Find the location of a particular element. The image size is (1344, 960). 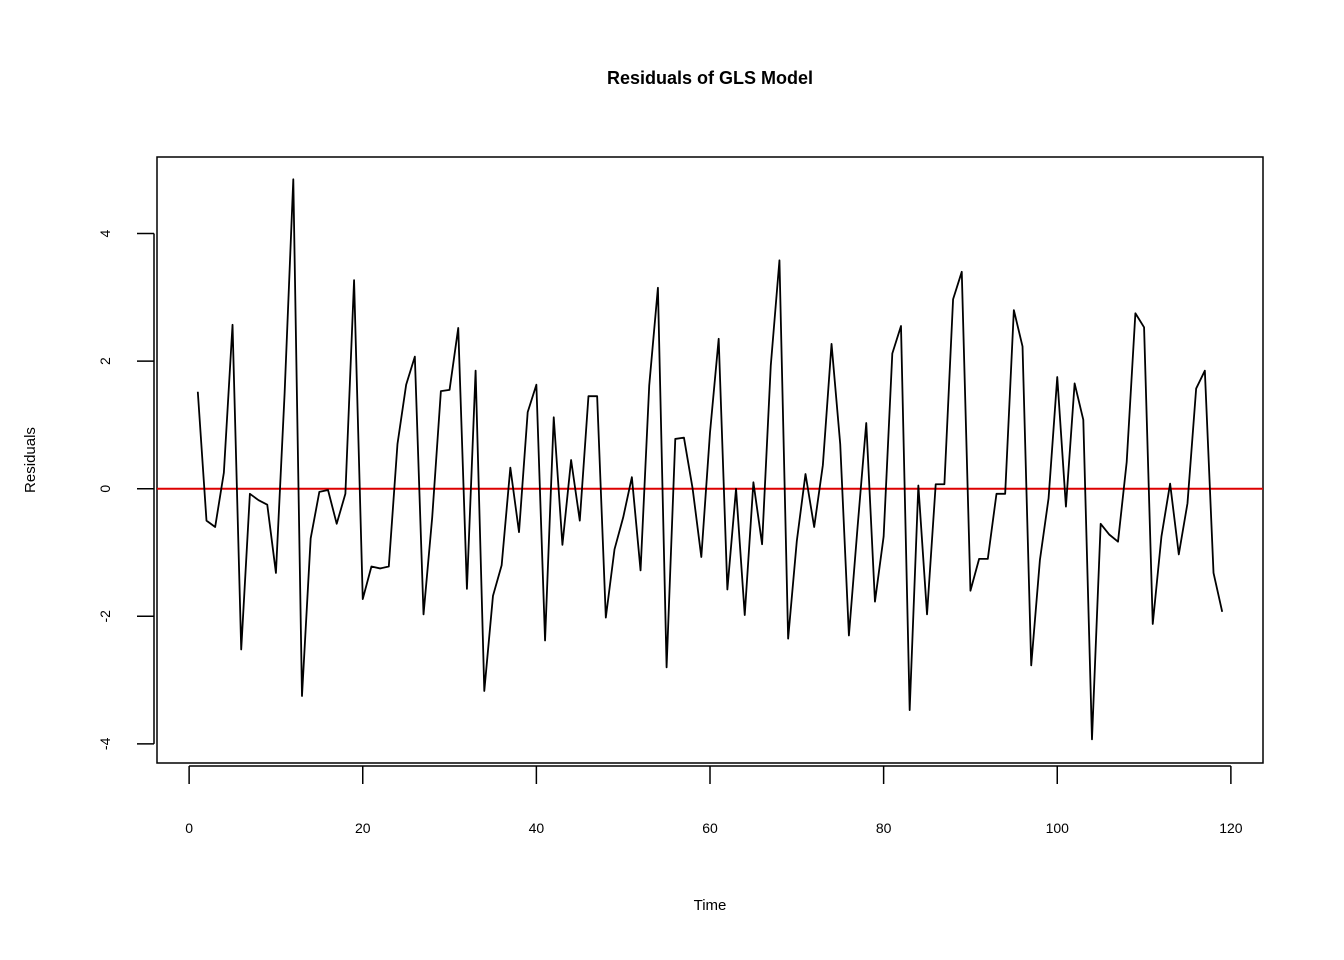

y-axis-label: Residuals is located at coordinates (30, 460).